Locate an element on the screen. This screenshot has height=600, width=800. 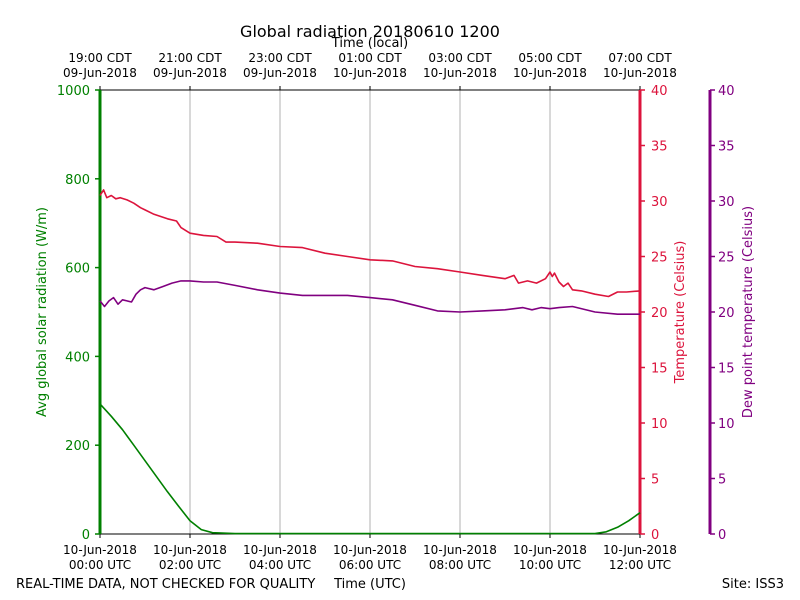
dewpoint-tick-label-8: 40 is located at coordinates (726, 91).